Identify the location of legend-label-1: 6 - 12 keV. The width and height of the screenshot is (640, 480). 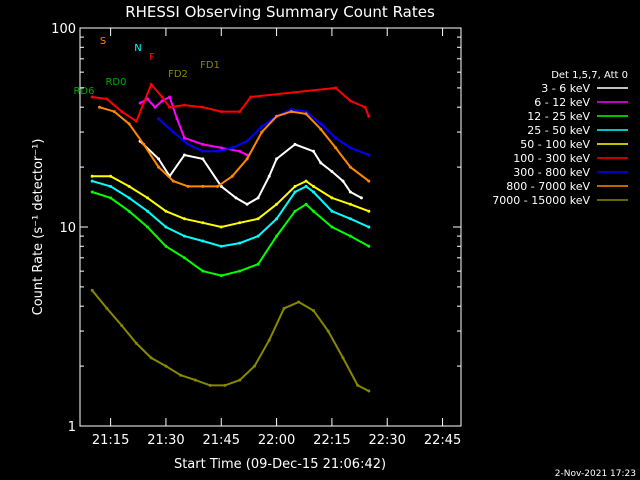
(562, 102).